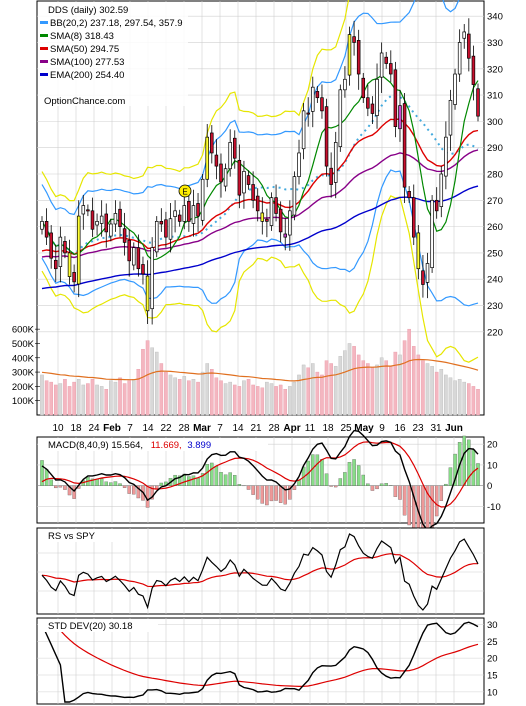  What do you see at coordinates (23, 358) in the screenshot?
I see `volume-y-tick: 400K` at bounding box center [23, 358].